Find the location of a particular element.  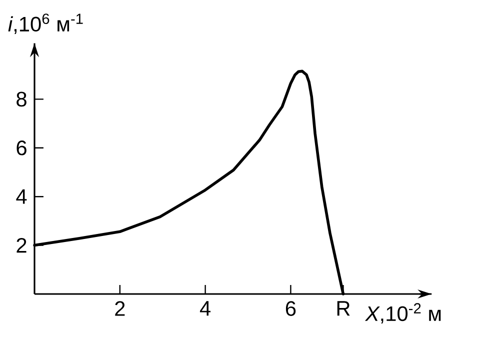

y-axis-title: i,10$^{6}$ м$^{-1}$ is located at coordinates (45, 24).